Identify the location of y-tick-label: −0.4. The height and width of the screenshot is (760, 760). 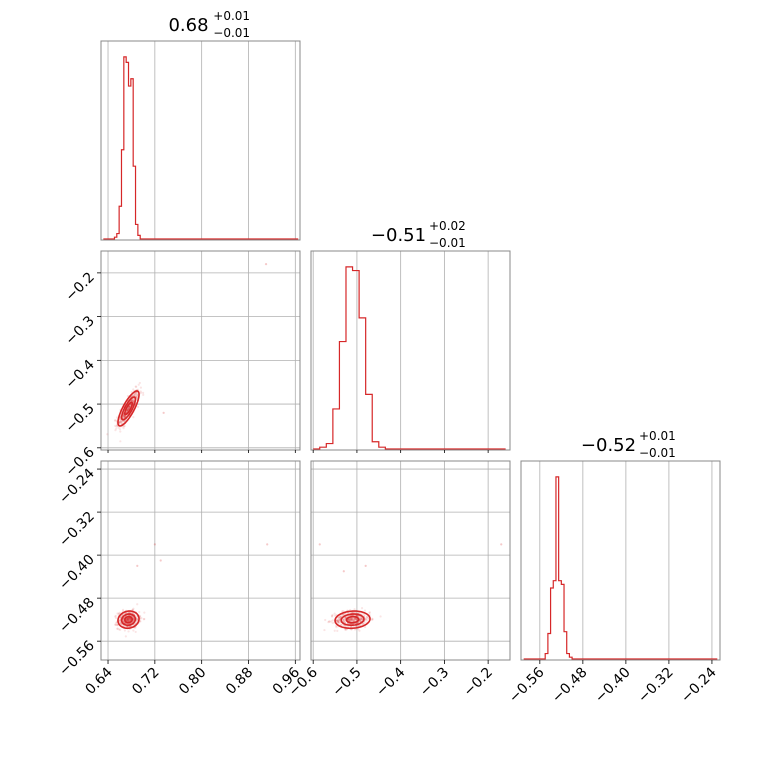
(79, 374).